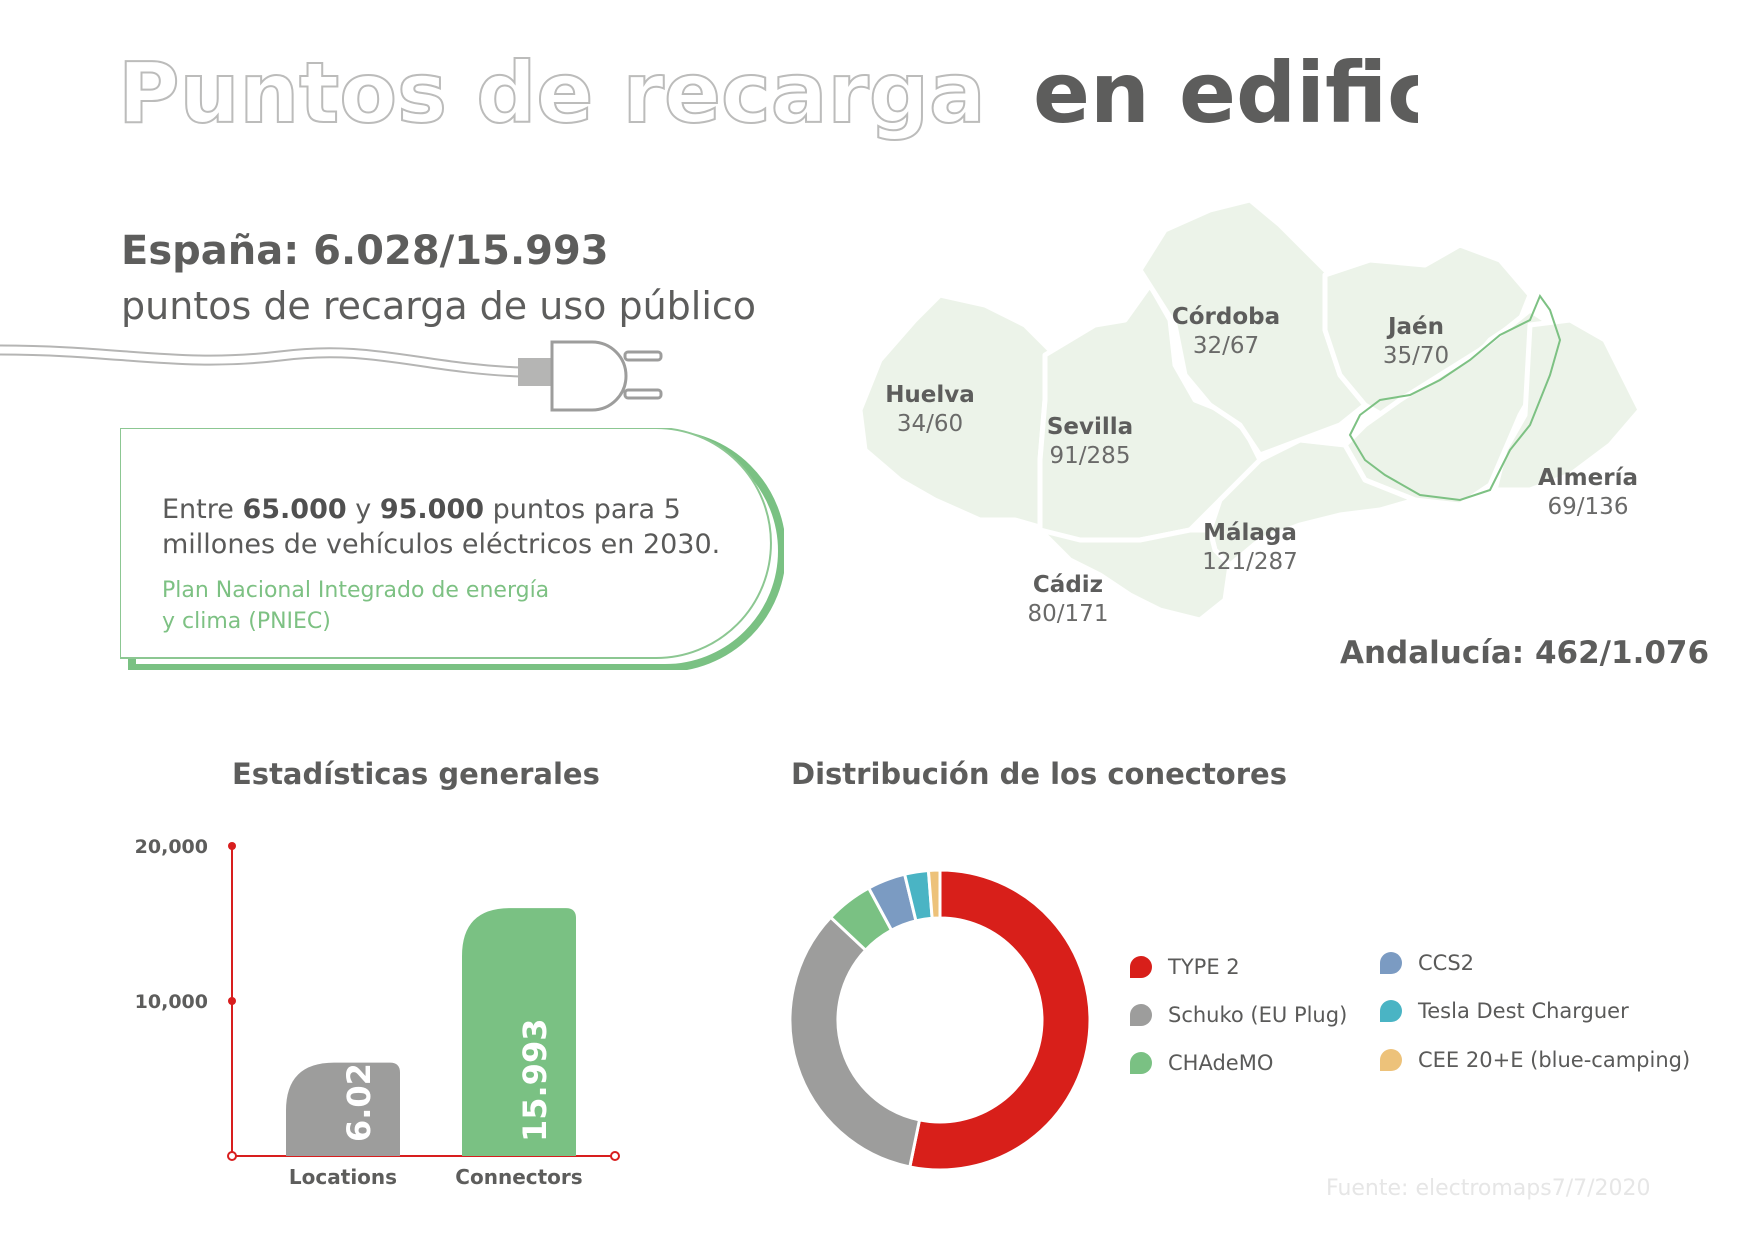 This screenshot has width=1754, height=1241. Describe the element at coordinates (1258, 1015) in the screenshot. I see `legend-label: Schuko (EU Plug)` at that location.